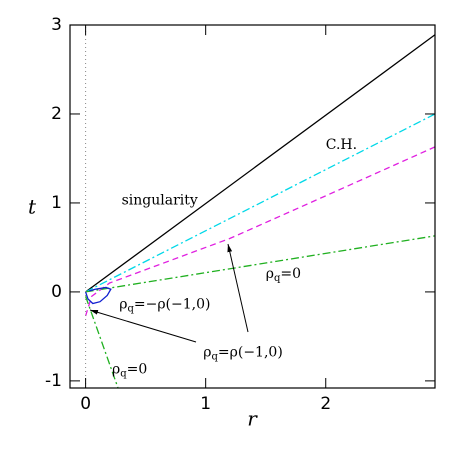  I want to click on x-tick-label: 2, so click(325, 404).